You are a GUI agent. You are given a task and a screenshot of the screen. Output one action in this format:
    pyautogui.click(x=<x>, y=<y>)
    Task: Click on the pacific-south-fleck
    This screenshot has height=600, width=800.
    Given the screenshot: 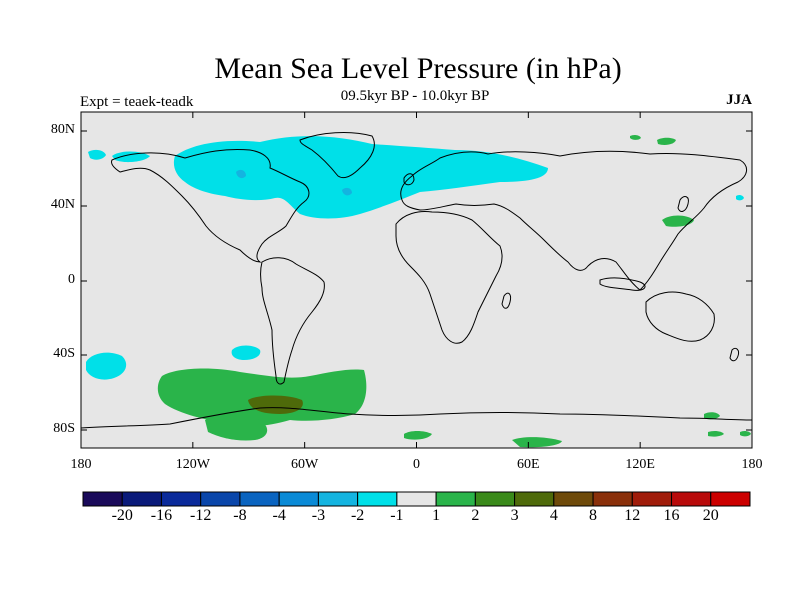 What is the action you would take?
    pyautogui.click(x=745, y=433)
    